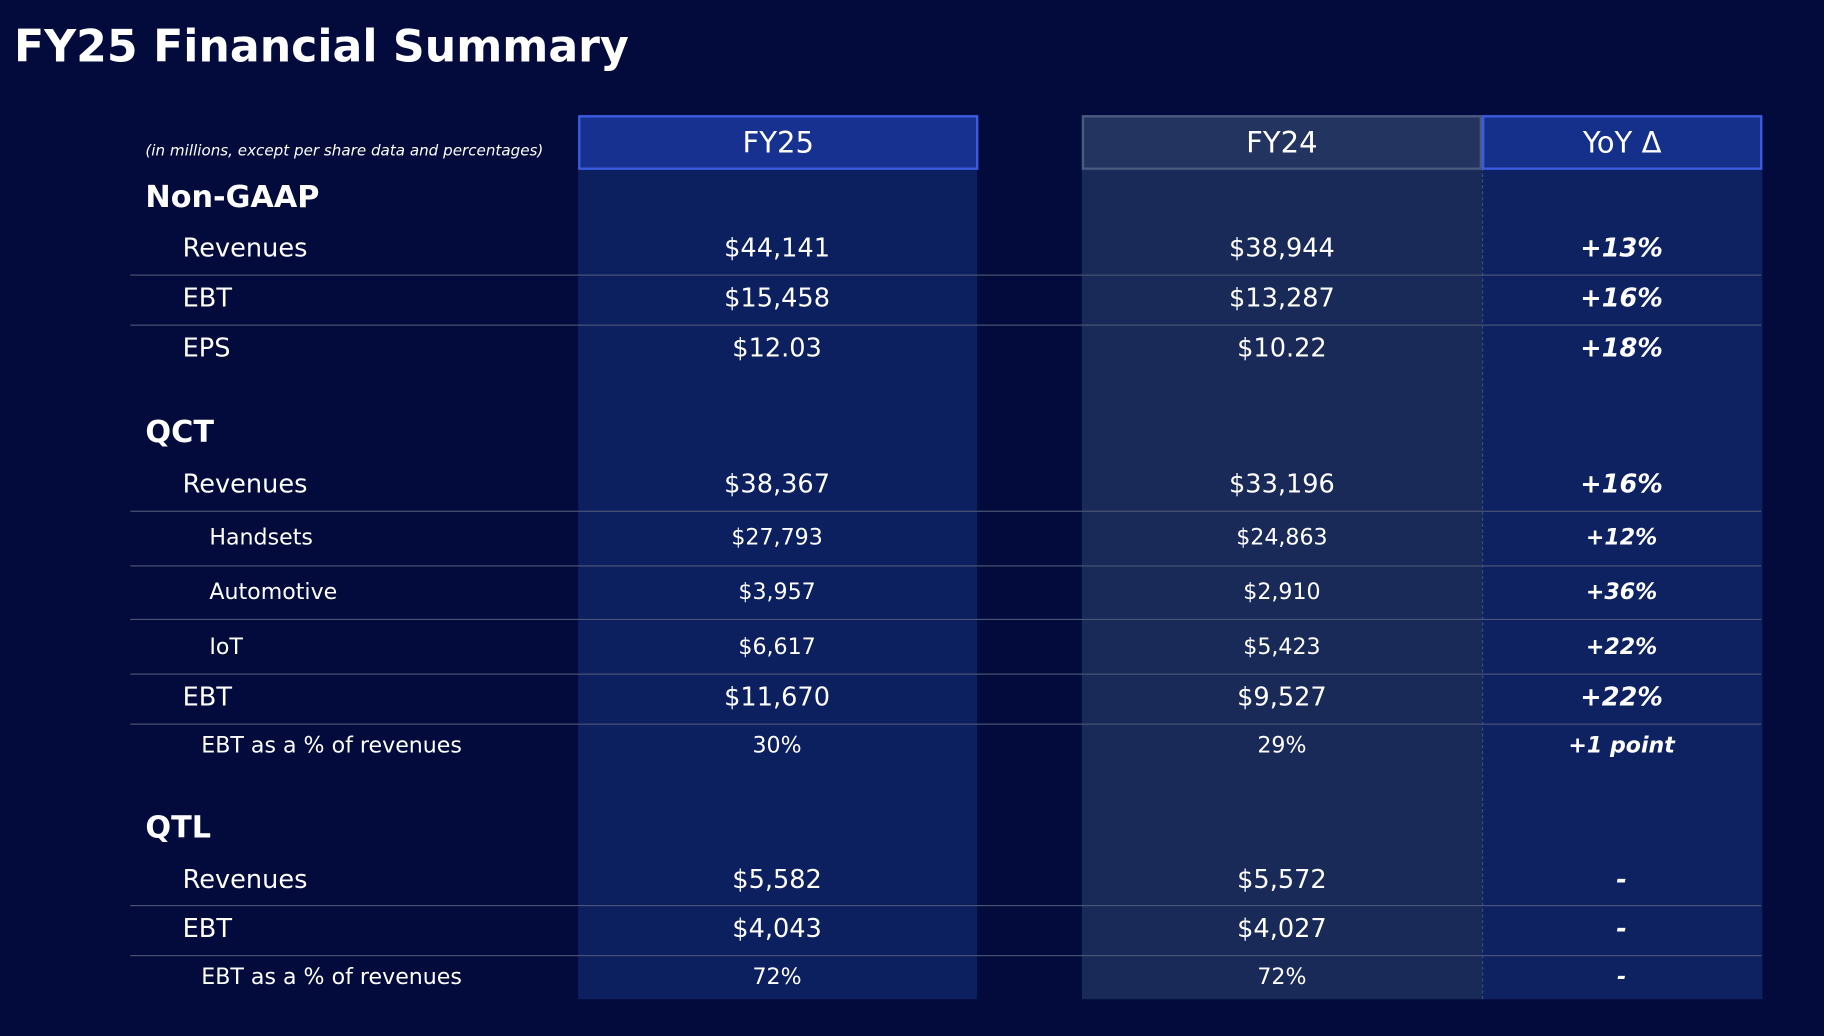  I want to click on cell: $5,572, so click(1282, 881).